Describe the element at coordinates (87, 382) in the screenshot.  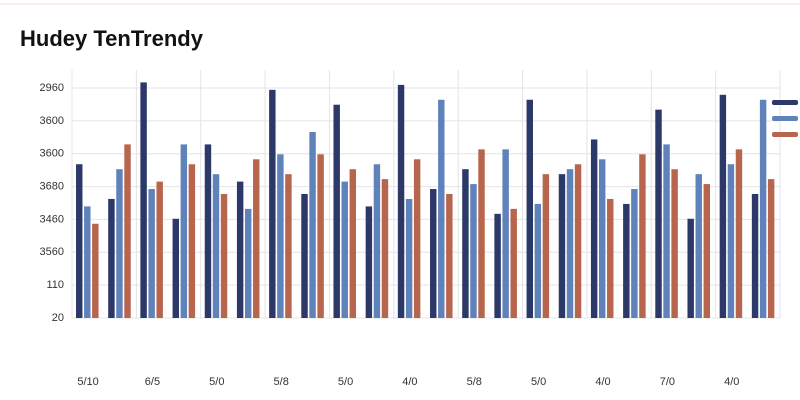
I see `x-tick-label: 5/10` at that location.